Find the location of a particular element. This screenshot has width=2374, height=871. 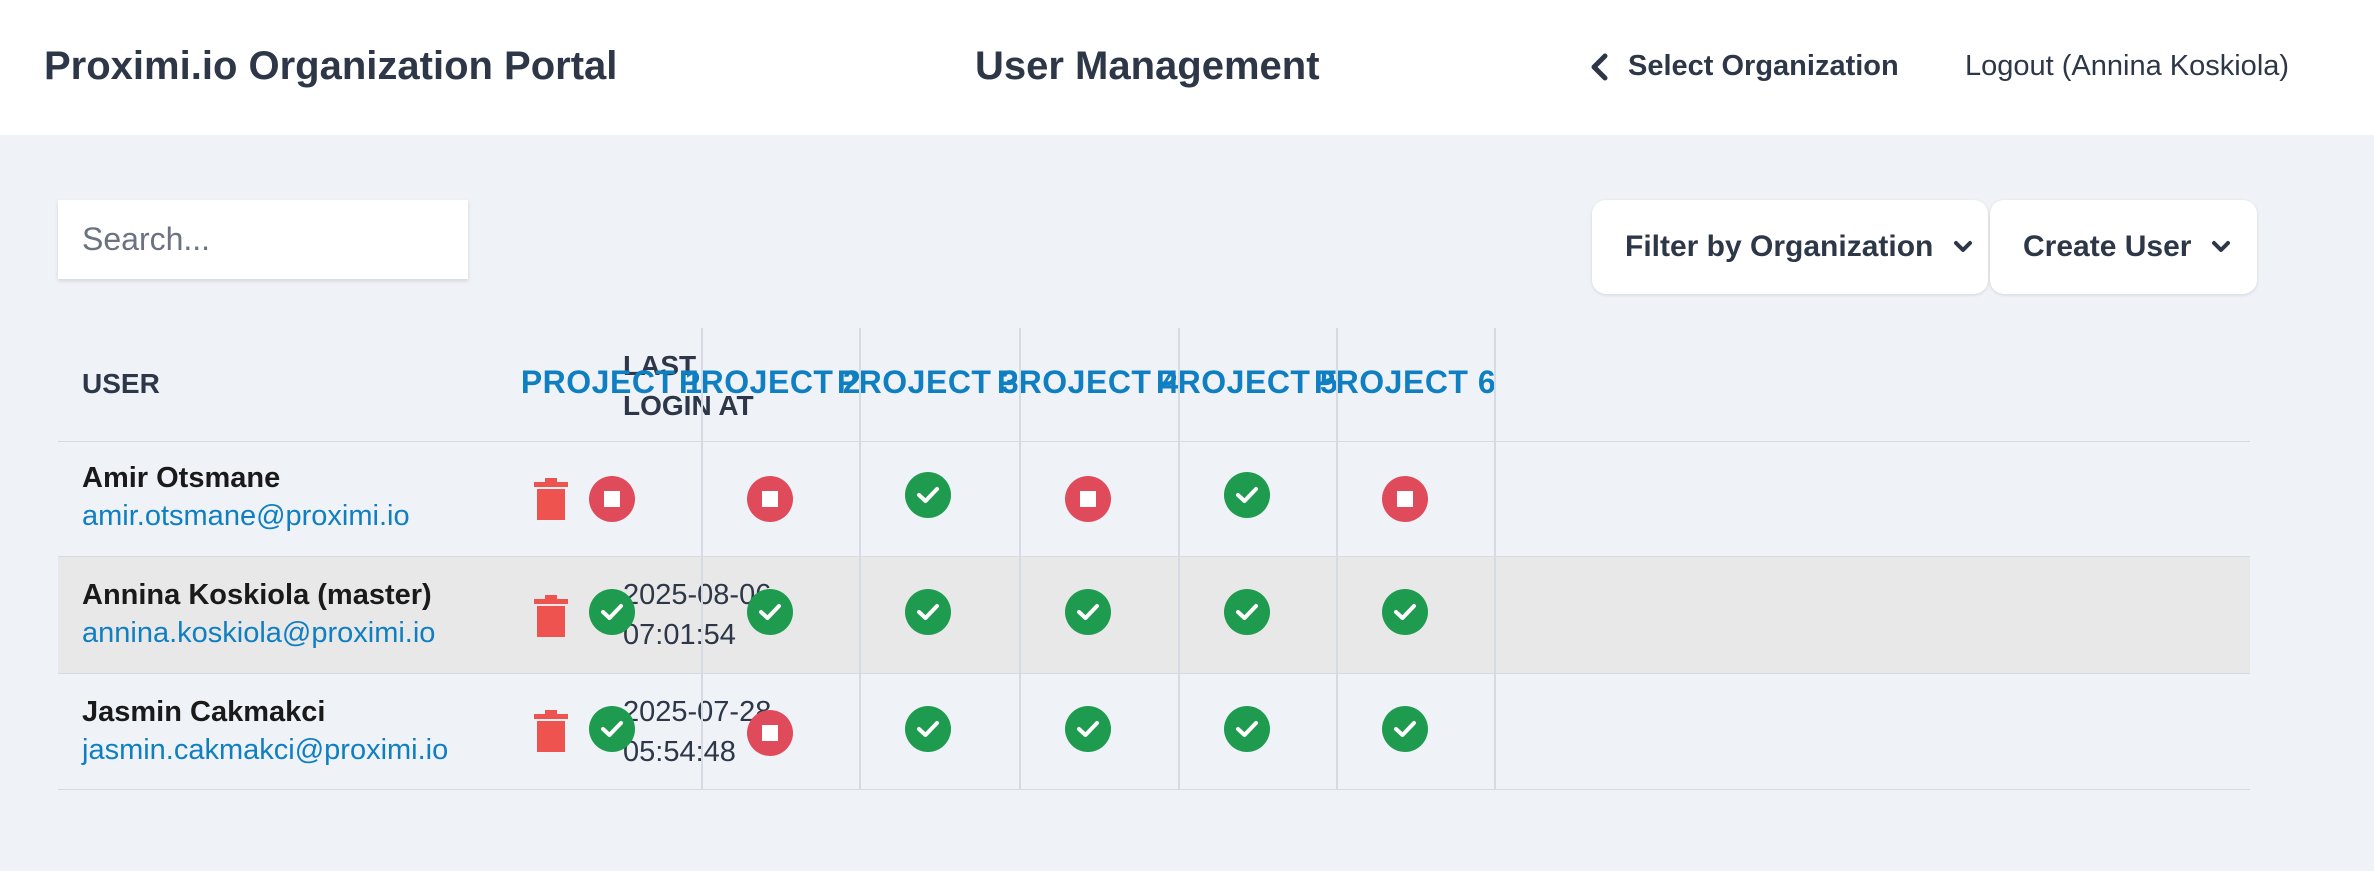

user-email-link: amir.otsmane@proximi.io is located at coordinates (246, 516).